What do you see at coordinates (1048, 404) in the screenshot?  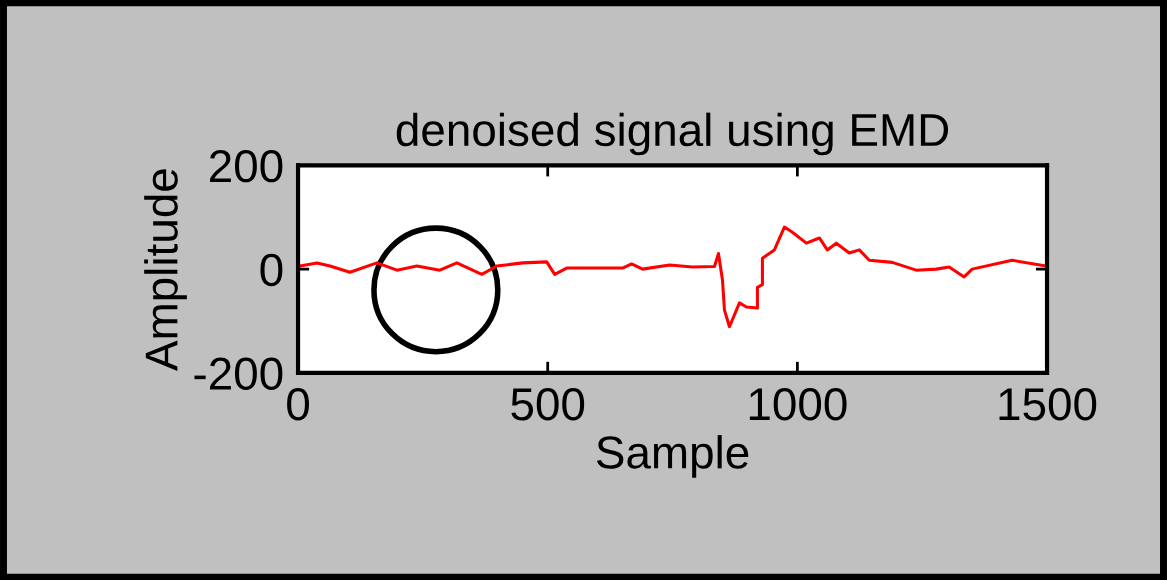 I see `x-tick-label: 1500` at bounding box center [1048, 404].